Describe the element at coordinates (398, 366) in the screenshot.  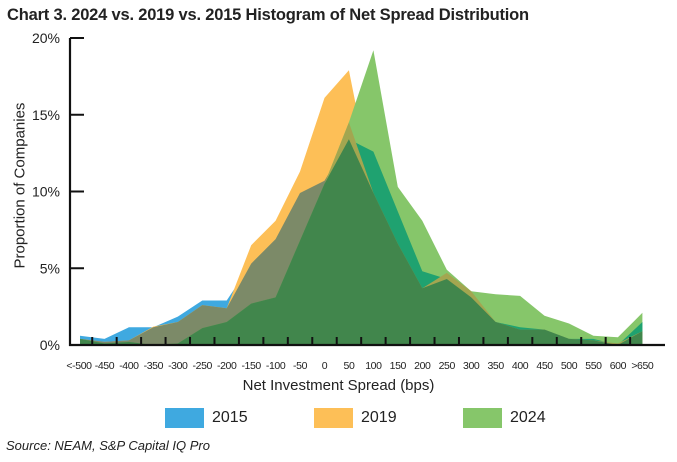
I see `x-tick-label: 150` at that location.